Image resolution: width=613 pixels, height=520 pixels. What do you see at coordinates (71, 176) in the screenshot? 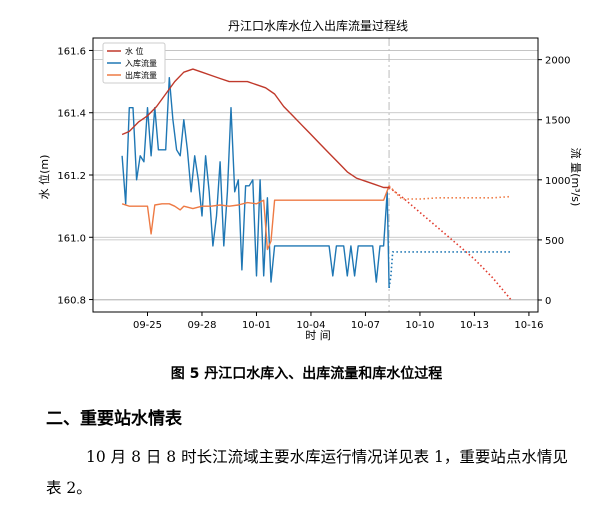
I see `y-tick-label: 161.2` at bounding box center [71, 176].